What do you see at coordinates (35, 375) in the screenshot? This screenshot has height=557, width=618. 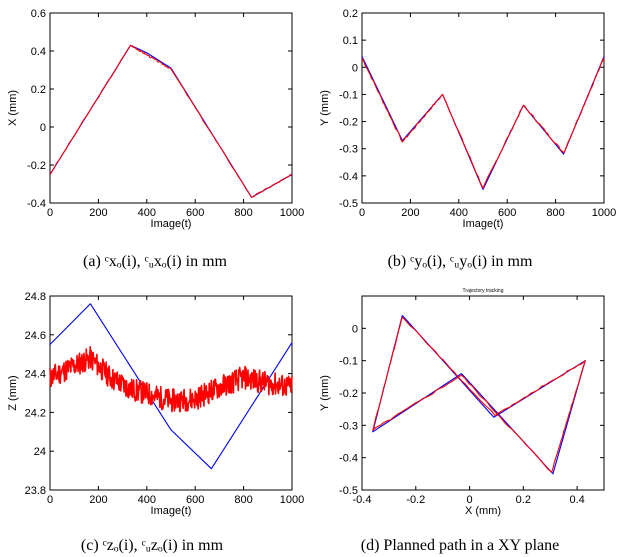 I see `y-tick-label-c-3: 24.4` at bounding box center [35, 375].